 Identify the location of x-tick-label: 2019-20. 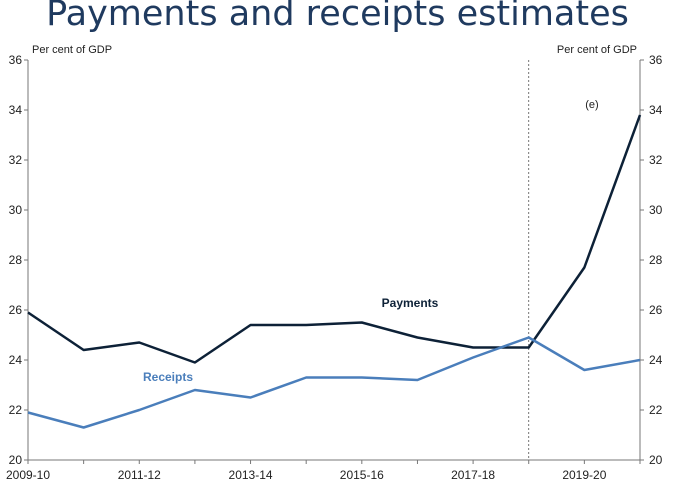
(584, 475).